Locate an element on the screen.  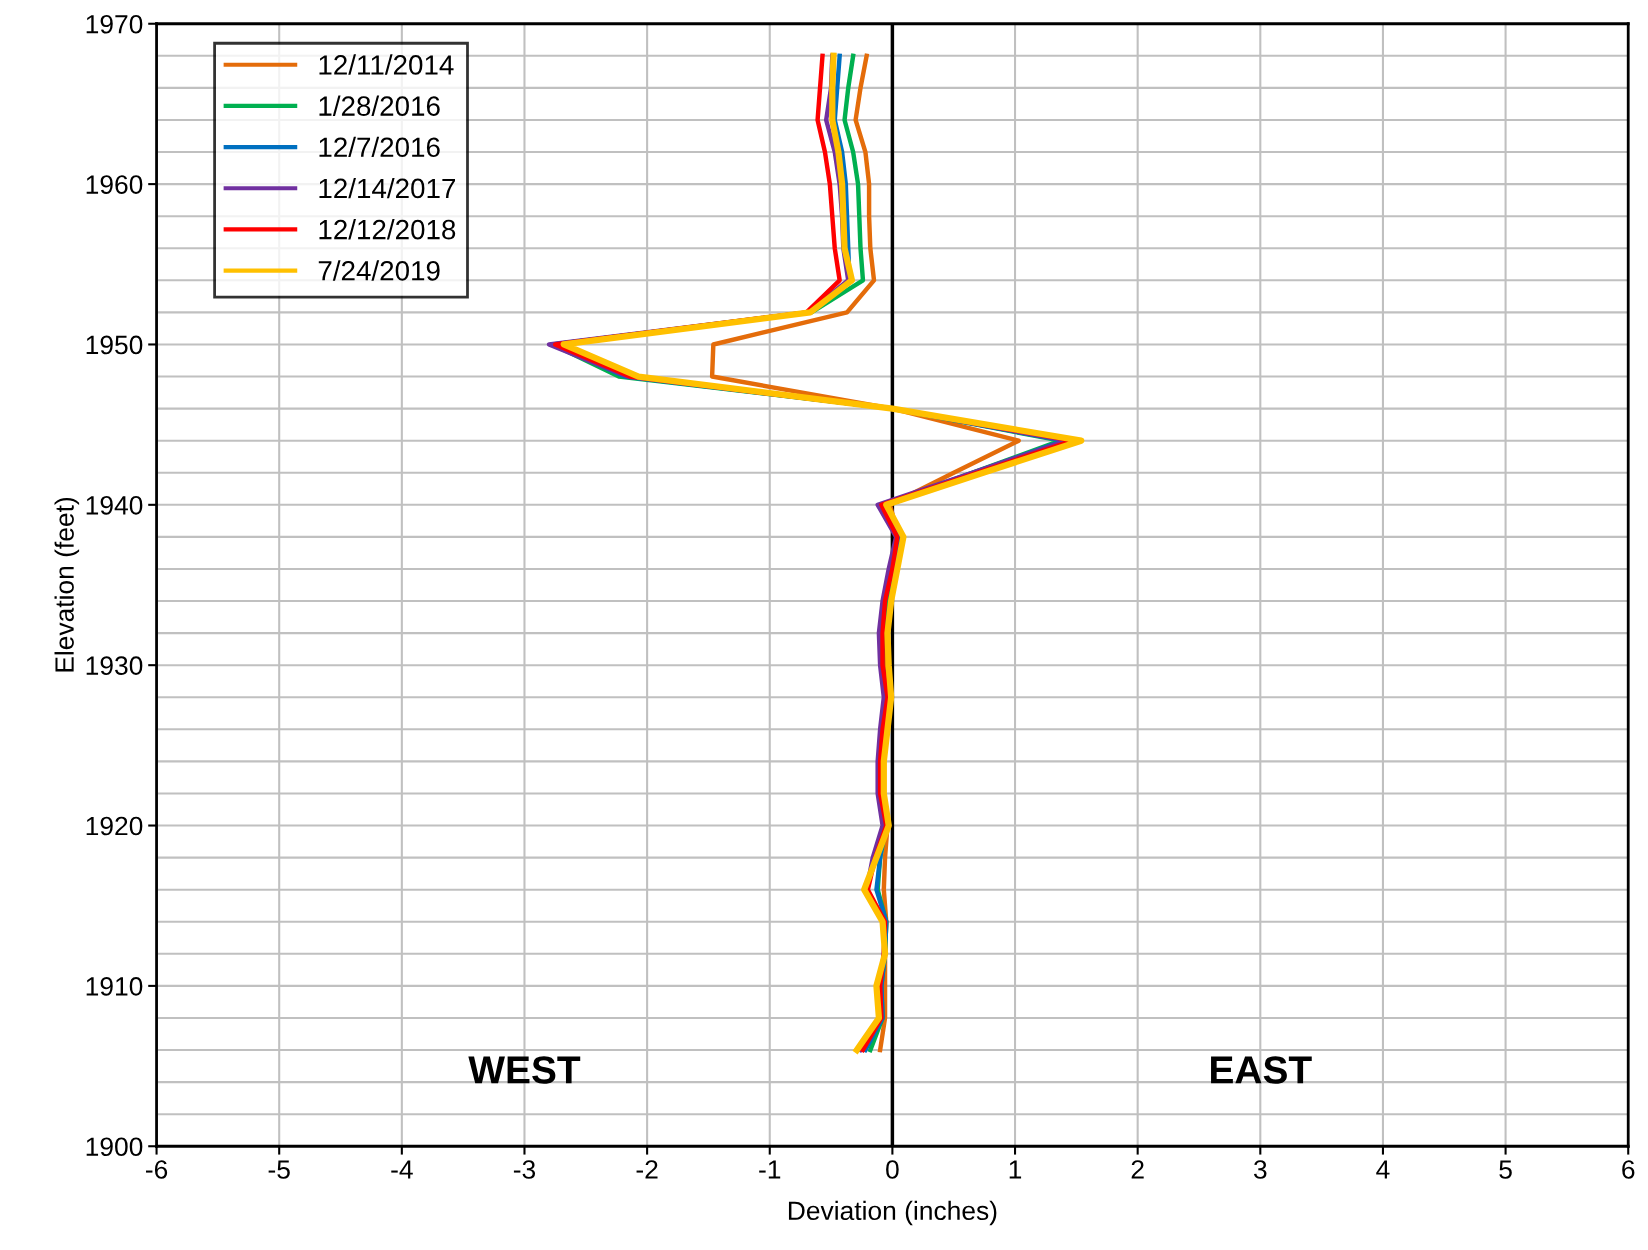
y-tick-label: 1920 is located at coordinates (114, 826).